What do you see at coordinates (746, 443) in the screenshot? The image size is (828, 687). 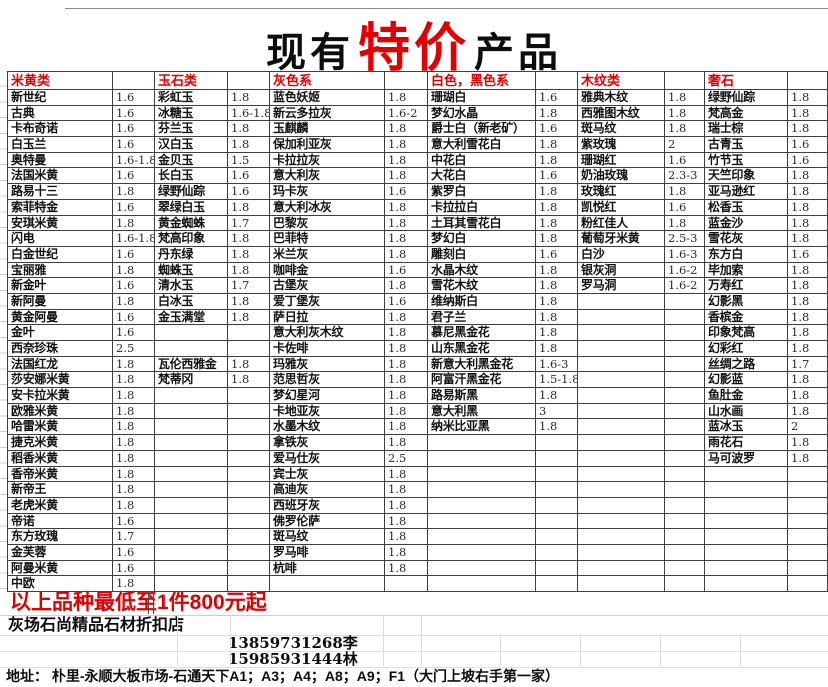 I see `product-name-cell: 雨花石` at bounding box center [746, 443].